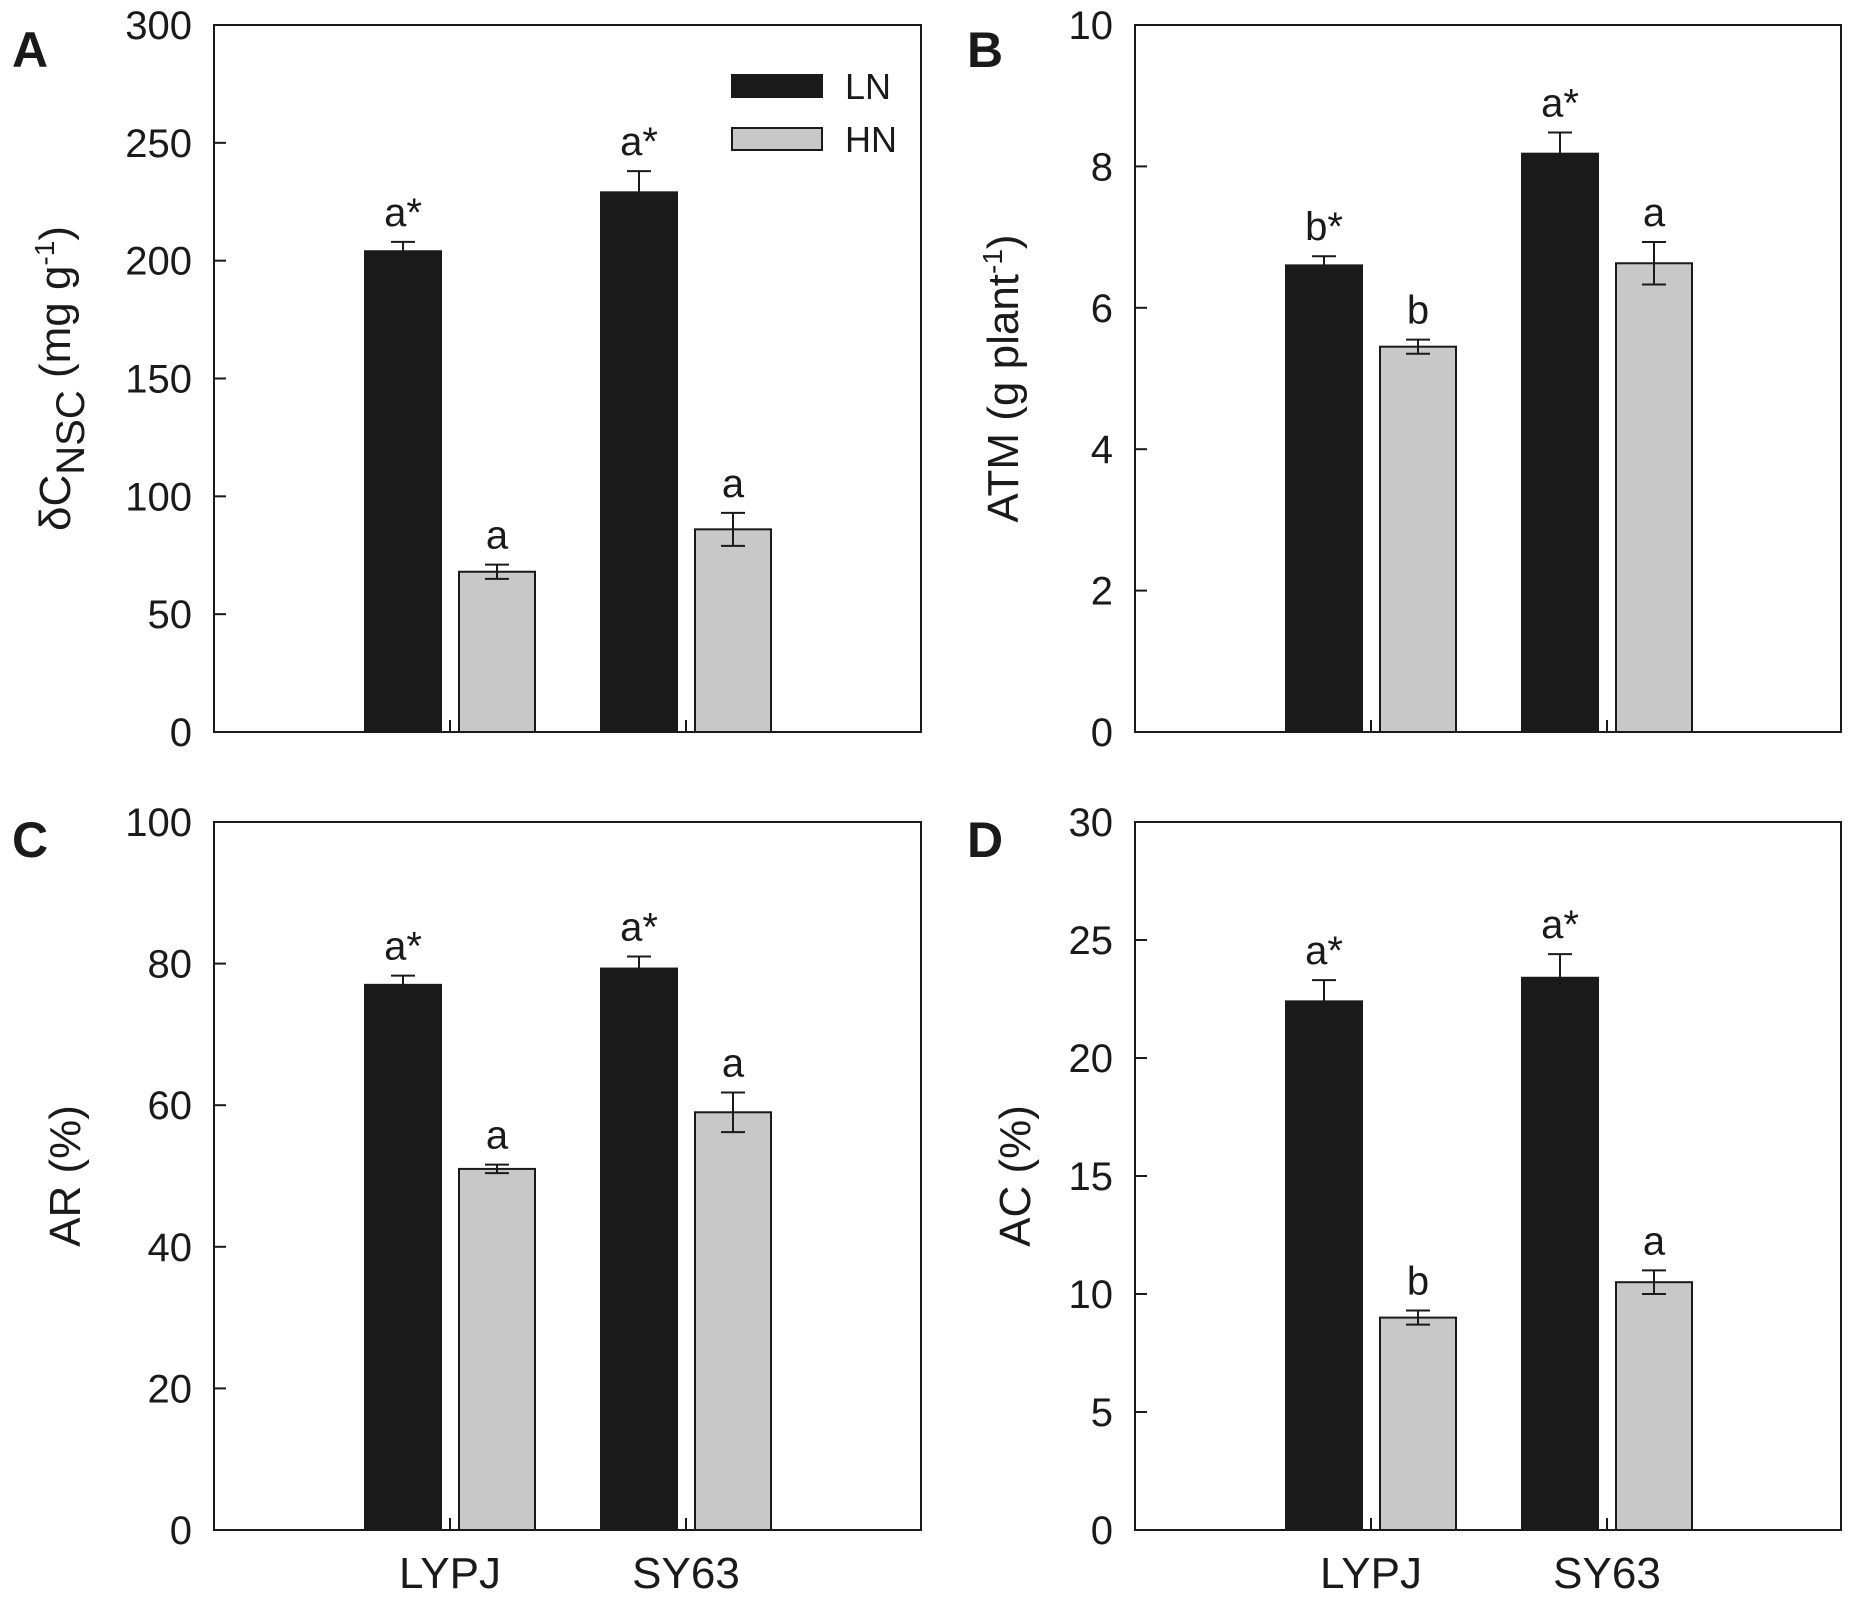 The height and width of the screenshot is (1605, 1849). I want to click on y-axis-label-unit: (mg g, so click(55, 328).